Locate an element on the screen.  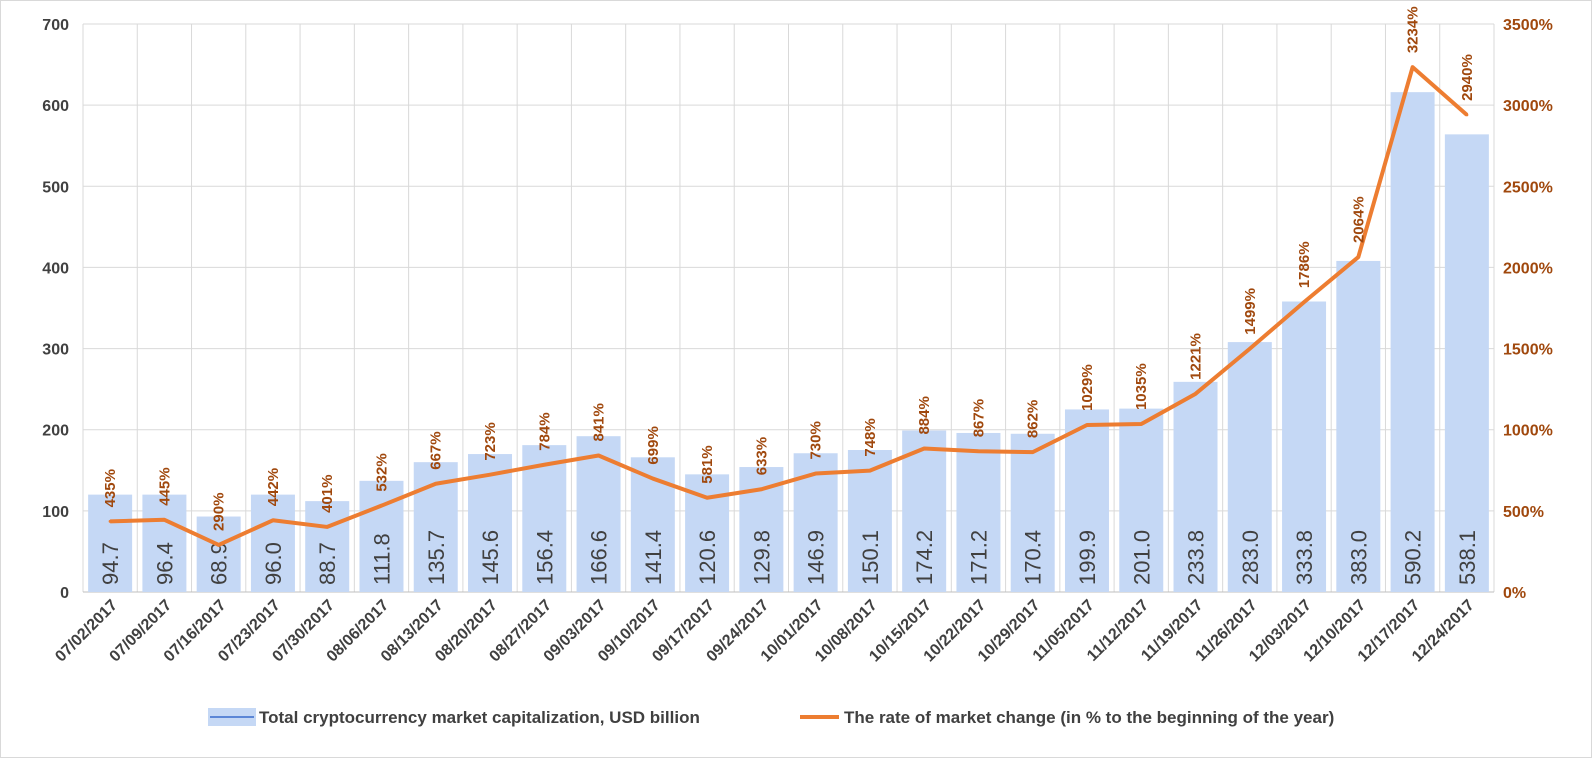
rate-value-label: 784% is located at coordinates (544, 431).